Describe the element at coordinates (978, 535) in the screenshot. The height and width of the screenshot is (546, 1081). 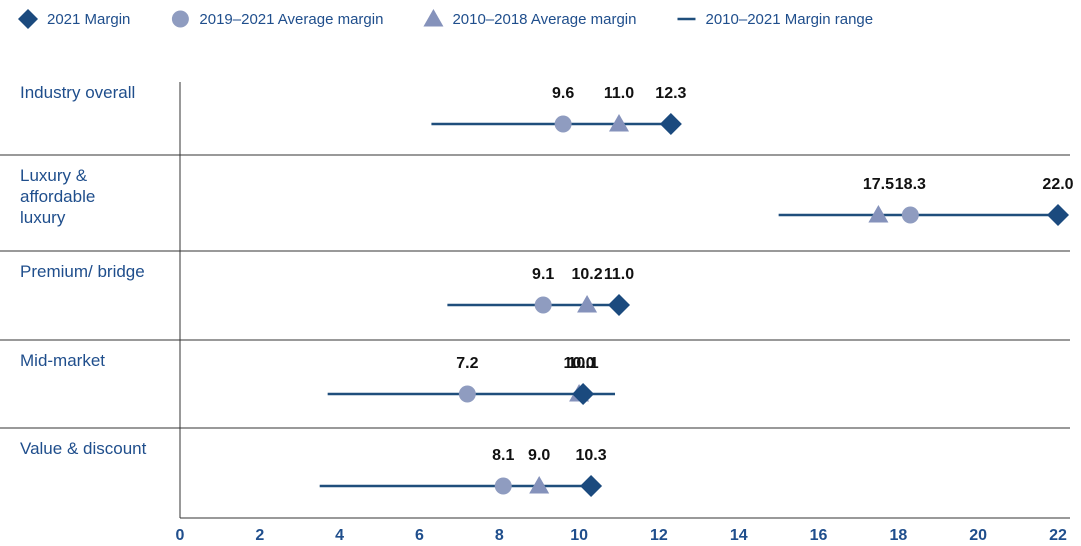
I see `x-tick-label: 20` at that location.